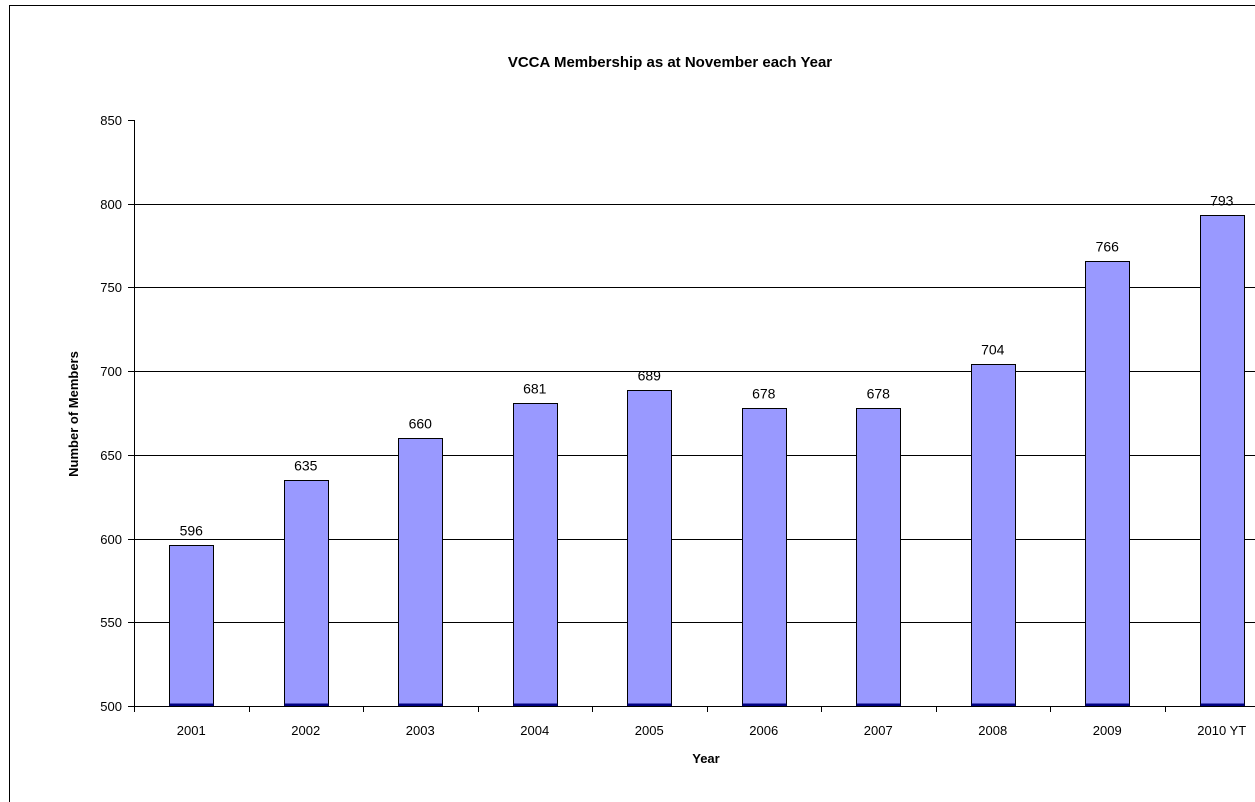 Image resolution: width=1255 pixels, height=802 pixels. Describe the element at coordinates (111, 413) in the screenshot. I see `y-tick-labels: 500 550 600 650 700 750 800 850` at that location.